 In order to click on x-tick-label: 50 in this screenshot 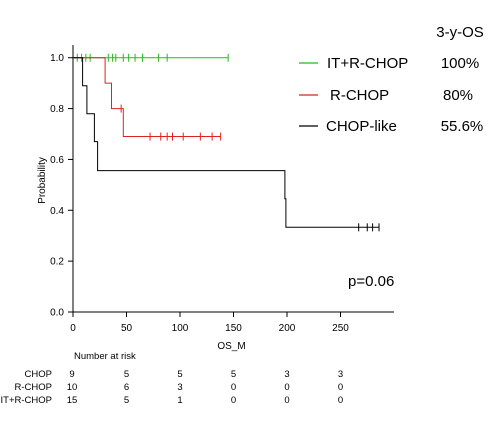, I will do `click(127, 328)`.